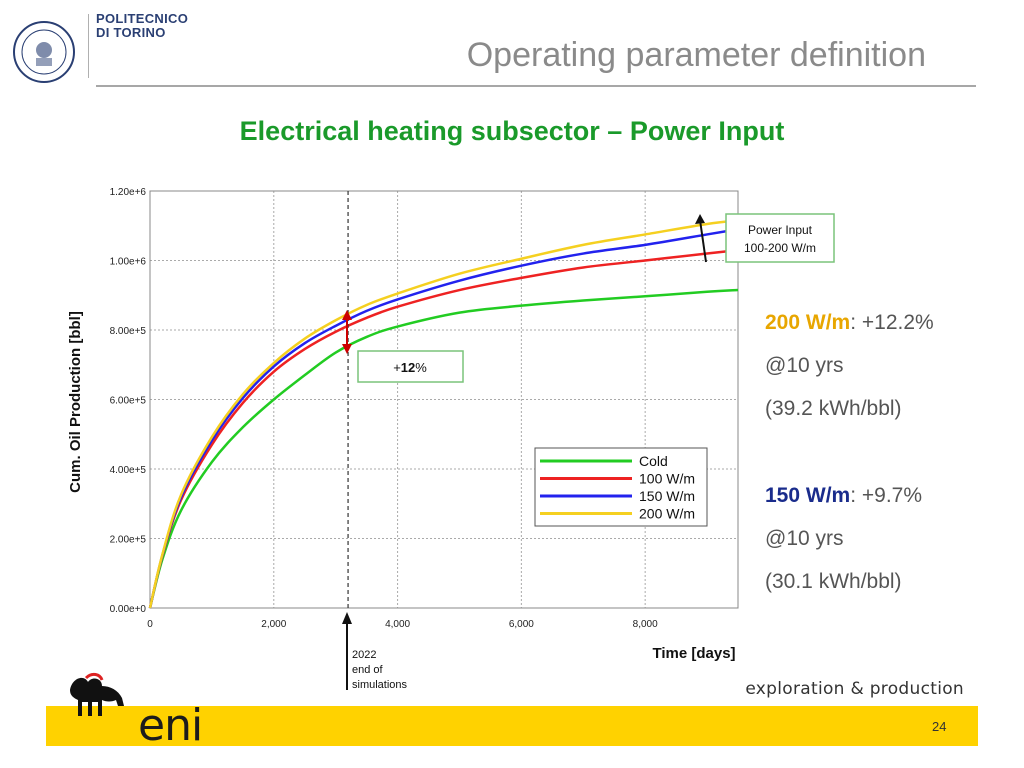  I want to click on six-legged-dog-logo, so click(97, 694).